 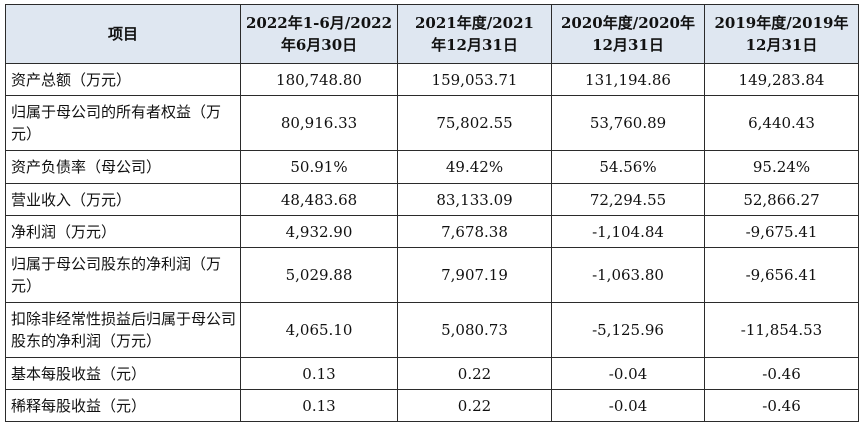 I want to click on table-cell: 72,294.55, so click(x=628, y=199).